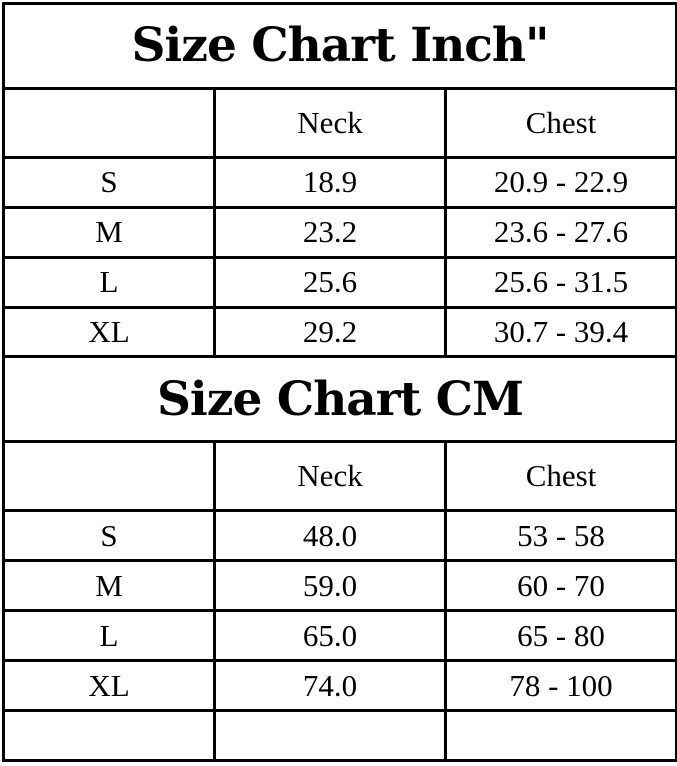 The height and width of the screenshot is (766, 677). Describe the element at coordinates (330, 182) in the screenshot. I see `neck-value: 18.9` at that location.